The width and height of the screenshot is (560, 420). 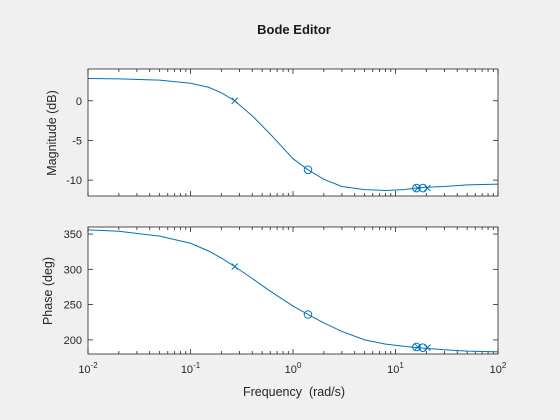 What do you see at coordinates (73, 306) in the screenshot?
I see `y-tick-label: 250` at bounding box center [73, 306].